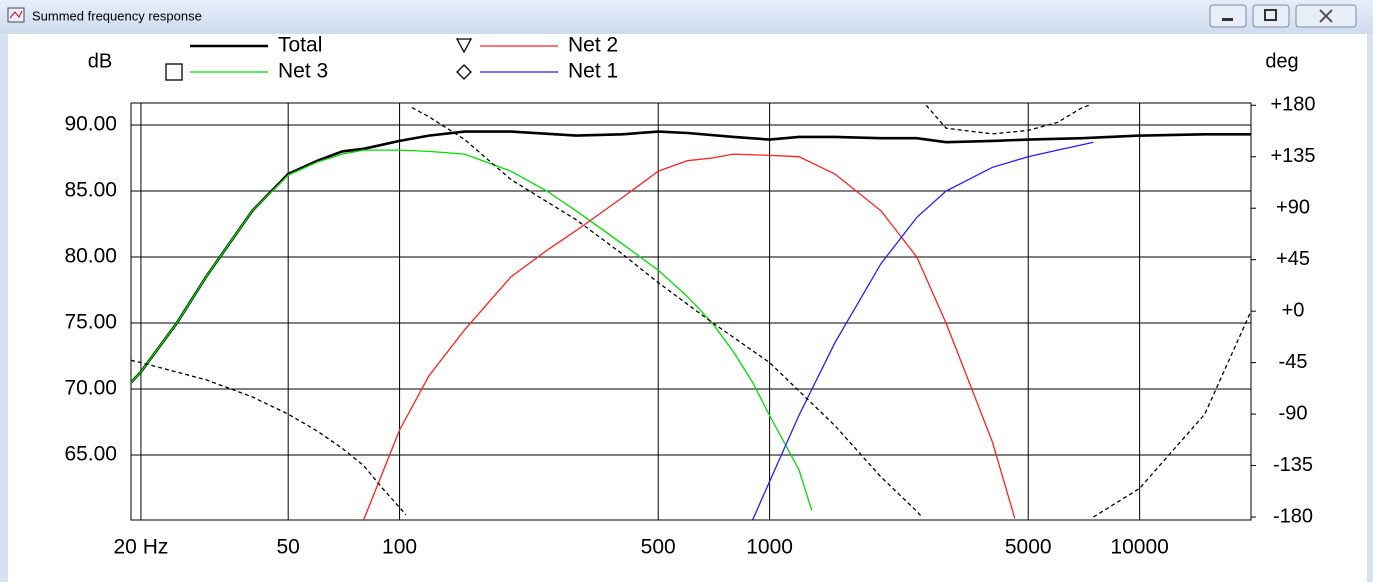  I want to click on legend-label: Net 1, so click(593, 71).